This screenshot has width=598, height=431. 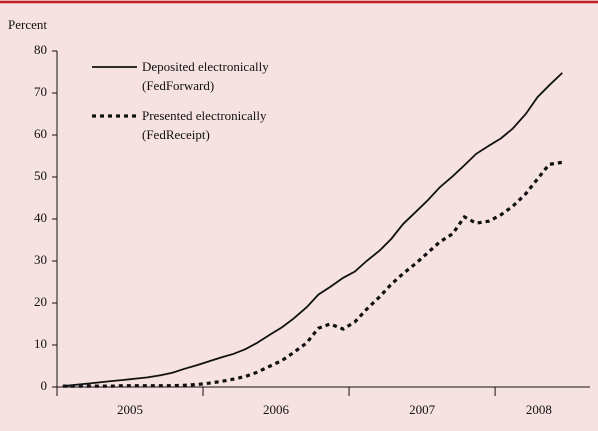 What do you see at coordinates (40, 49) in the screenshot?
I see `y-tick-label: 80` at bounding box center [40, 49].